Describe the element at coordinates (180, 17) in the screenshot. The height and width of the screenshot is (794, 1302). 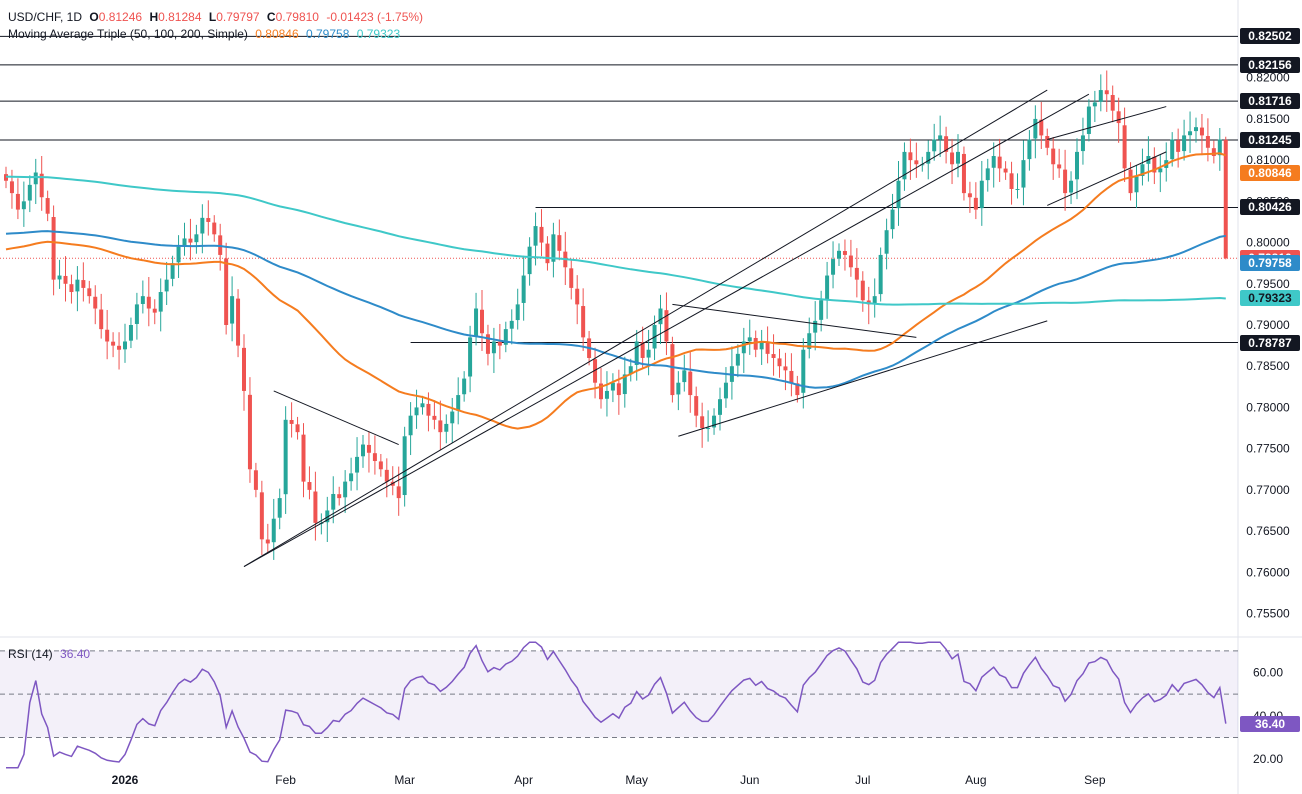
I see `high-value: 0.81284` at that location.